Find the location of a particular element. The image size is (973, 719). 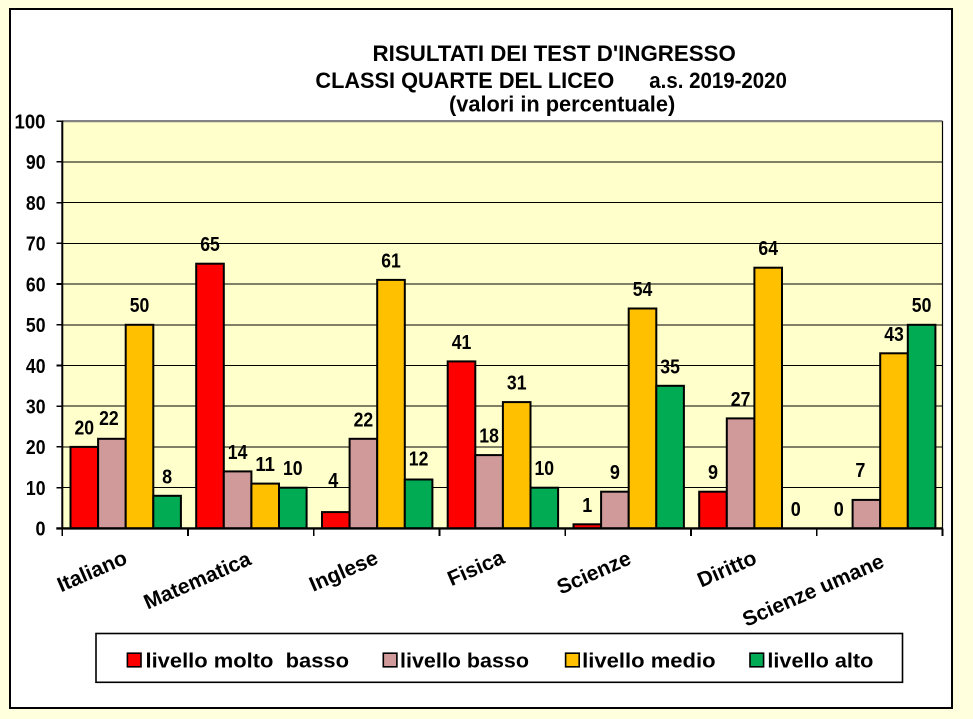

svg-text: livello basso is located at coordinates (464, 662).